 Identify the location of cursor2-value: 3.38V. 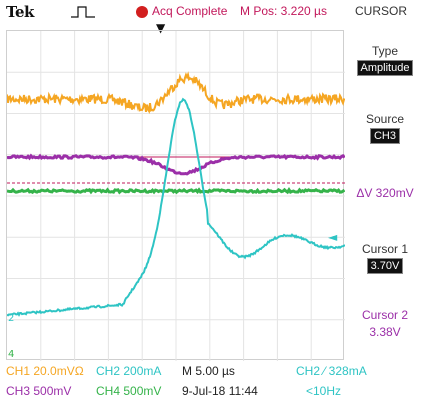
(385, 332).